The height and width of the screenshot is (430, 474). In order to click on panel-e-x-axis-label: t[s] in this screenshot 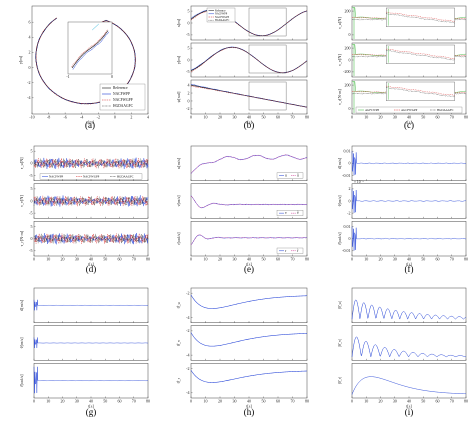, I will do `click(249, 264)`.